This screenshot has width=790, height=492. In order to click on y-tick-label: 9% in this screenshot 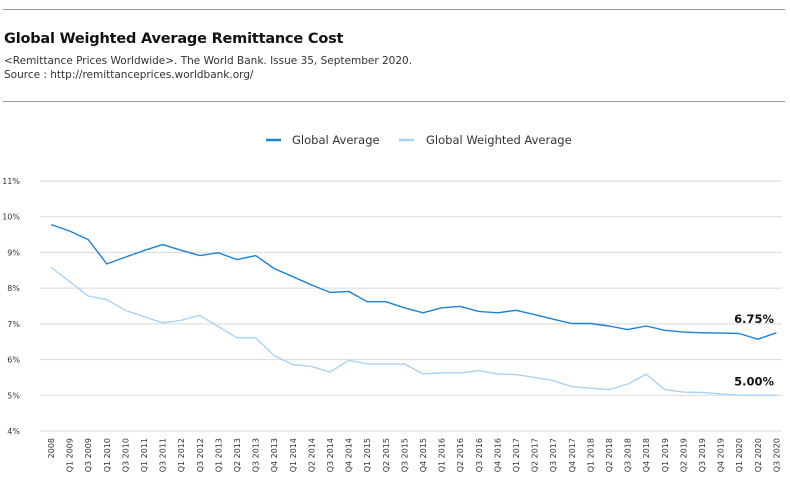, I will do `click(13, 252)`.